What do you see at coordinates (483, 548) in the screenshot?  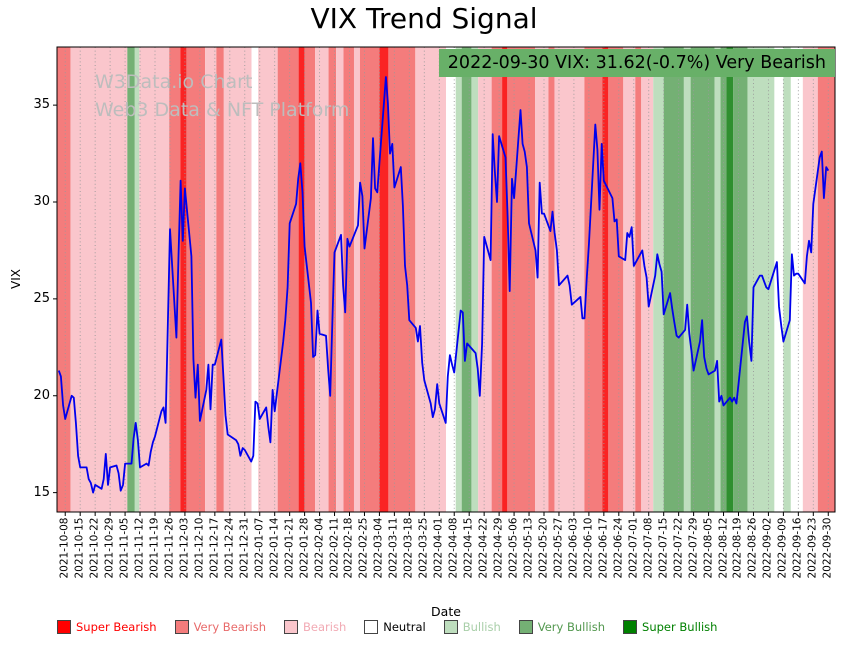 I see `x-tick-label: 2022-04-22` at bounding box center [483, 548].